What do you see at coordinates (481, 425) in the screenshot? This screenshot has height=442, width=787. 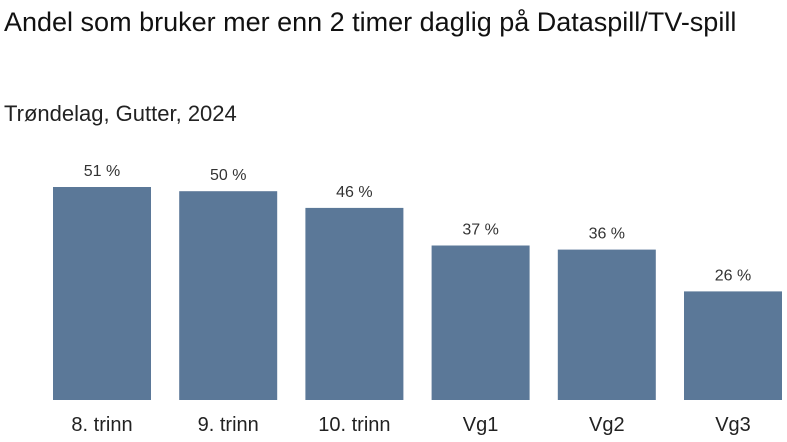 I see `x-tick-label-3: Vg1` at bounding box center [481, 425].